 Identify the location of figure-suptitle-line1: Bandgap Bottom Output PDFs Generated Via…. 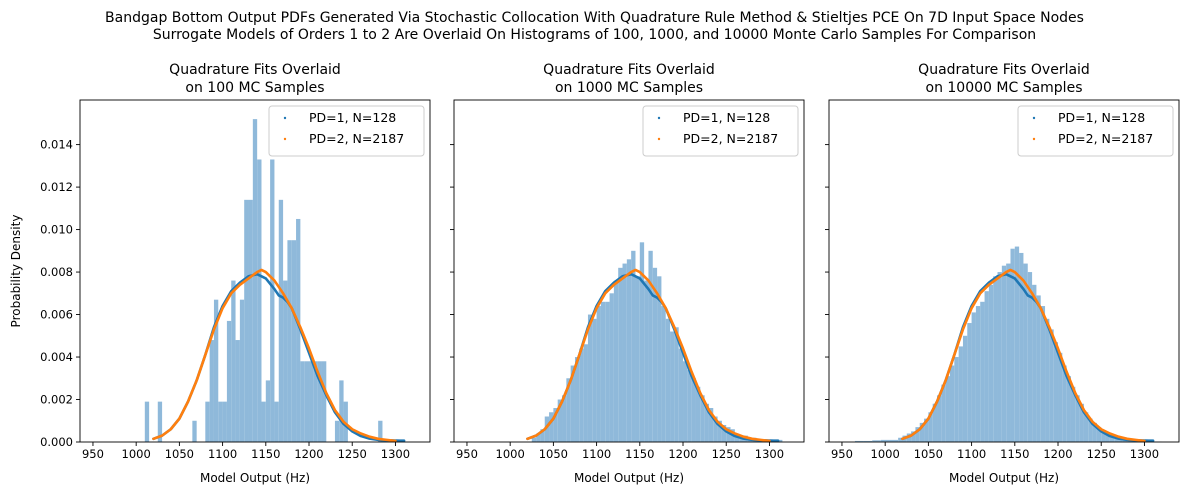
(594, 18).